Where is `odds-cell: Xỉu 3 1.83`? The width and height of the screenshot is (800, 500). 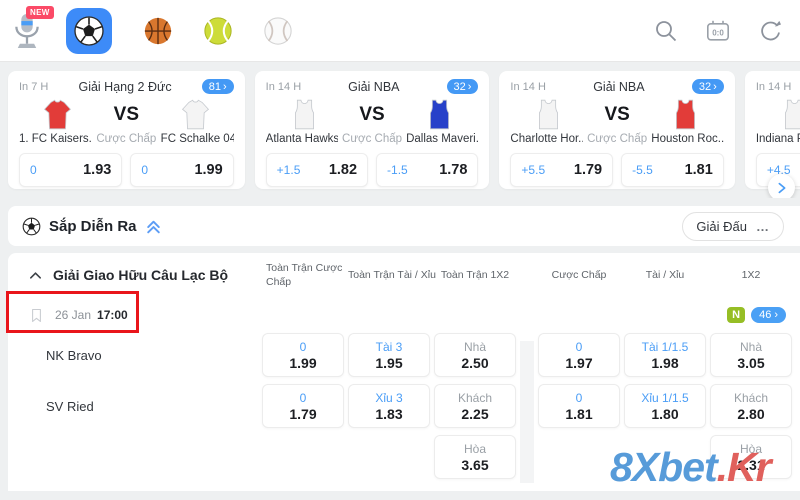 odds-cell: Xỉu 3 1.83 is located at coordinates (389, 406).